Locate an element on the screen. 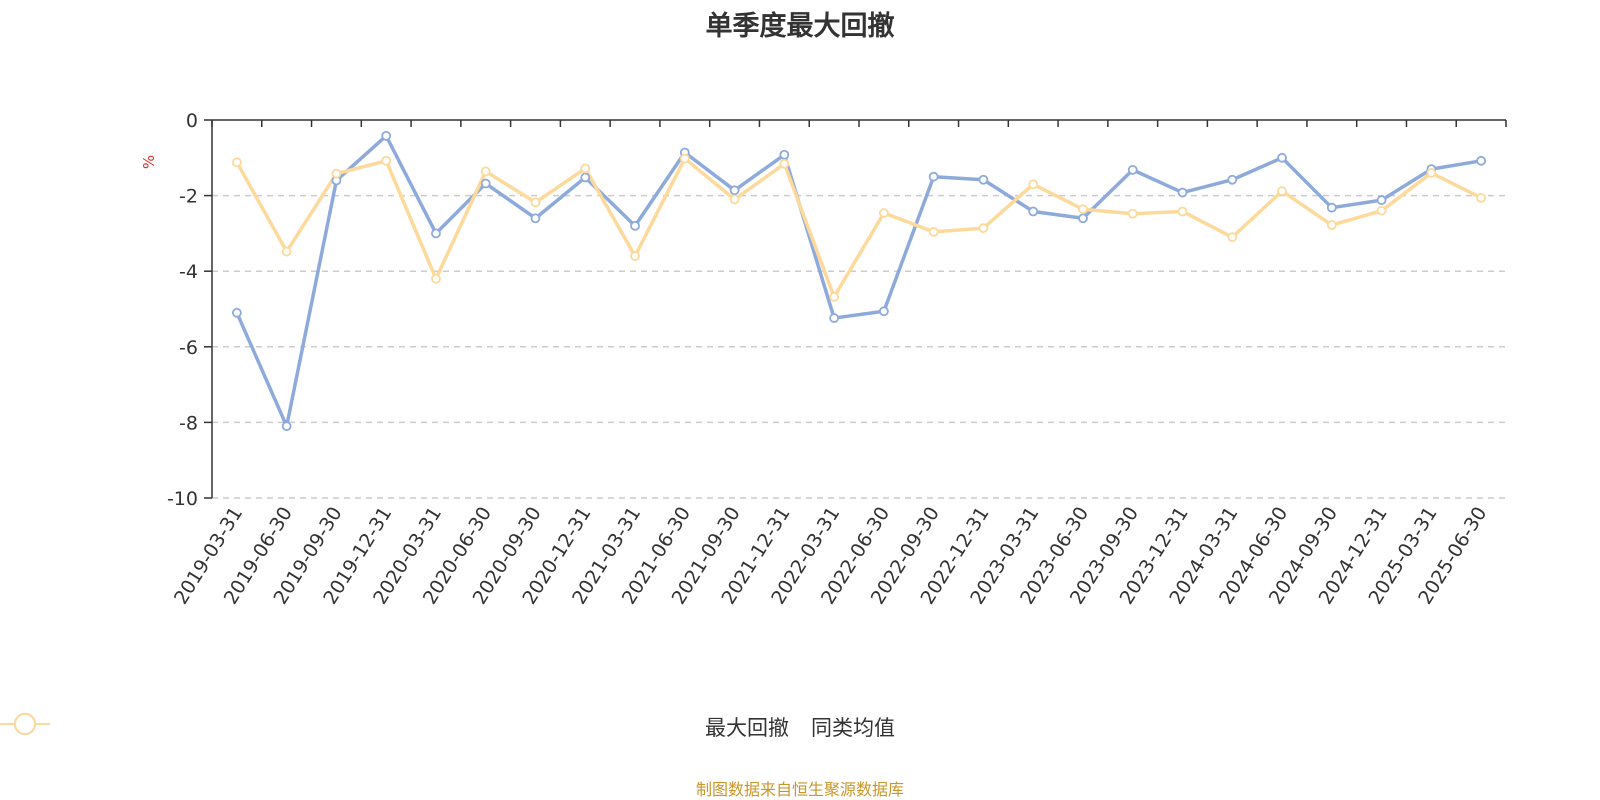 The height and width of the screenshot is (800, 1600). legend-item-drawdown: 最大回撤 is located at coordinates (394, 727).